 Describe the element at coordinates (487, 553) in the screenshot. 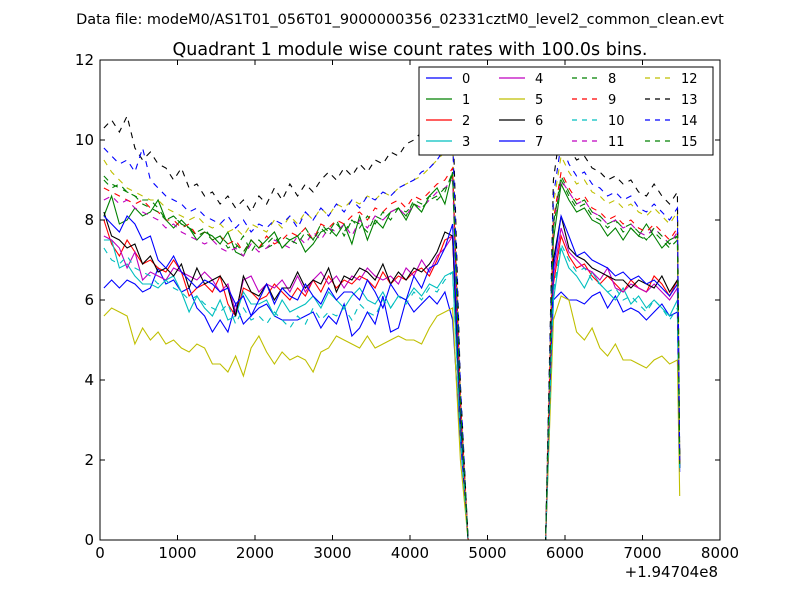

I see `x-tick-label: 5000` at that location.